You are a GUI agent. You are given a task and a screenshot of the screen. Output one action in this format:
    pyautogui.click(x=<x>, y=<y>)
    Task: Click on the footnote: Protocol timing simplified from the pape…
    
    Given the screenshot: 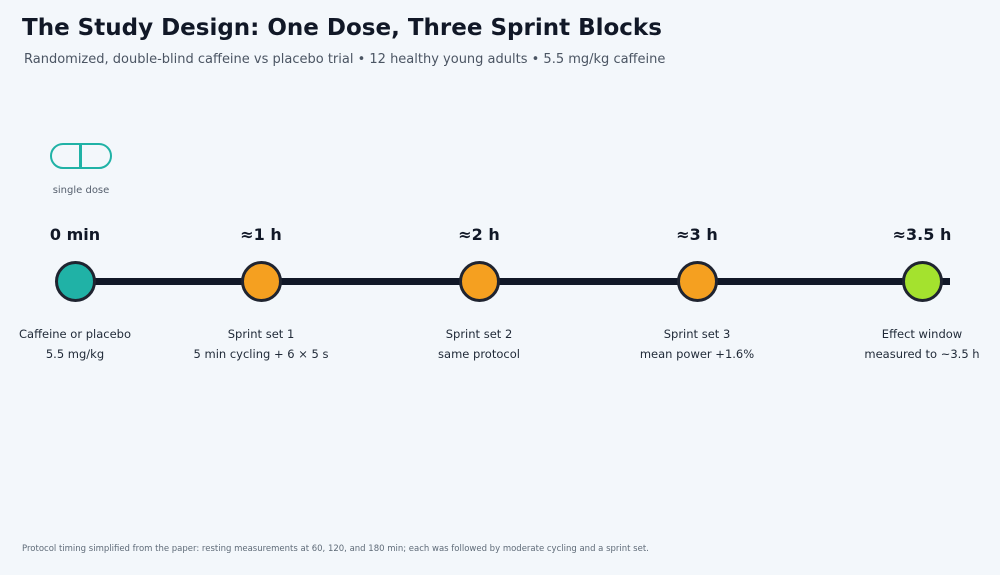 What is the action you would take?
    pyautogui.click(x=335, y=549)
    